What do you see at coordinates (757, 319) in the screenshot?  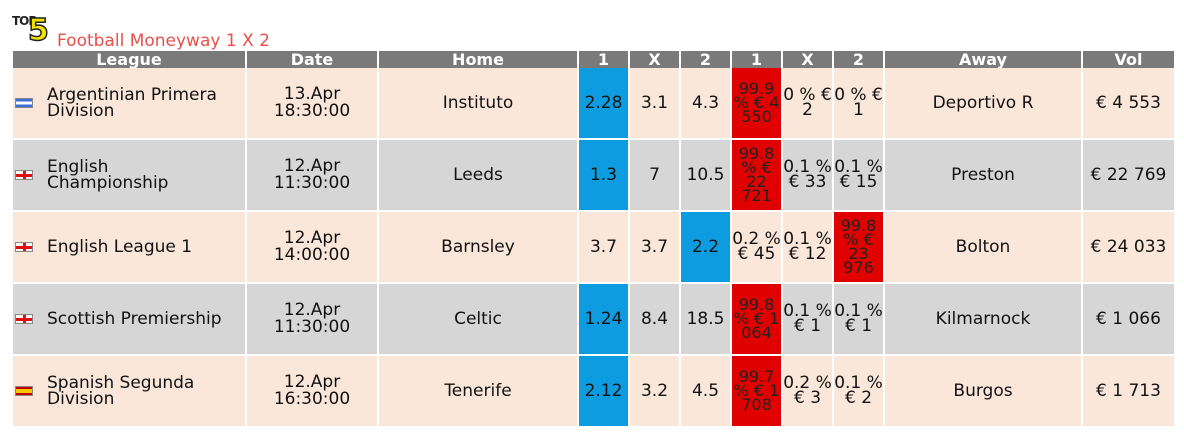 I see `money-1: 99.8 % € 1 064` at bounding box center [757, 319].